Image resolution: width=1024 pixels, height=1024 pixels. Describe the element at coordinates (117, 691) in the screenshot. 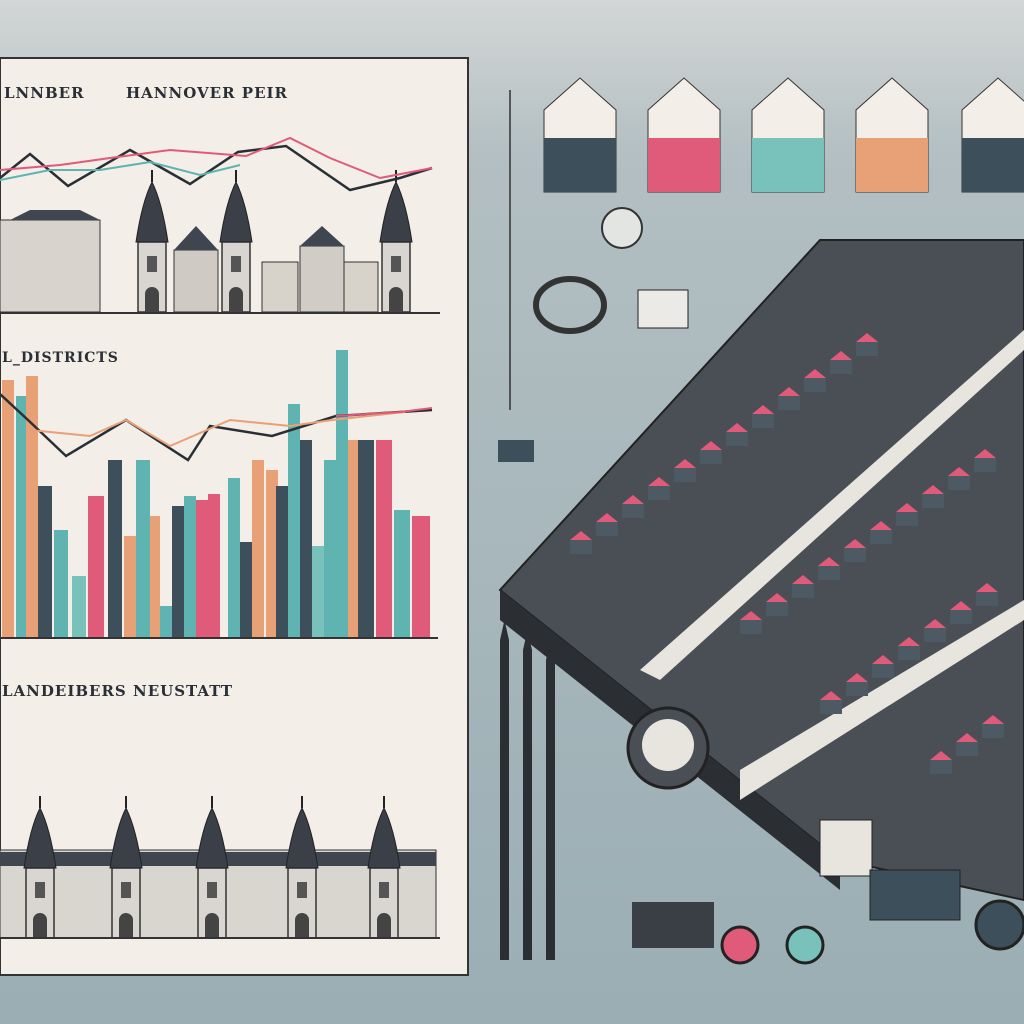

I see `section-title: LANDEIBERS NEUSTATT` at that location.